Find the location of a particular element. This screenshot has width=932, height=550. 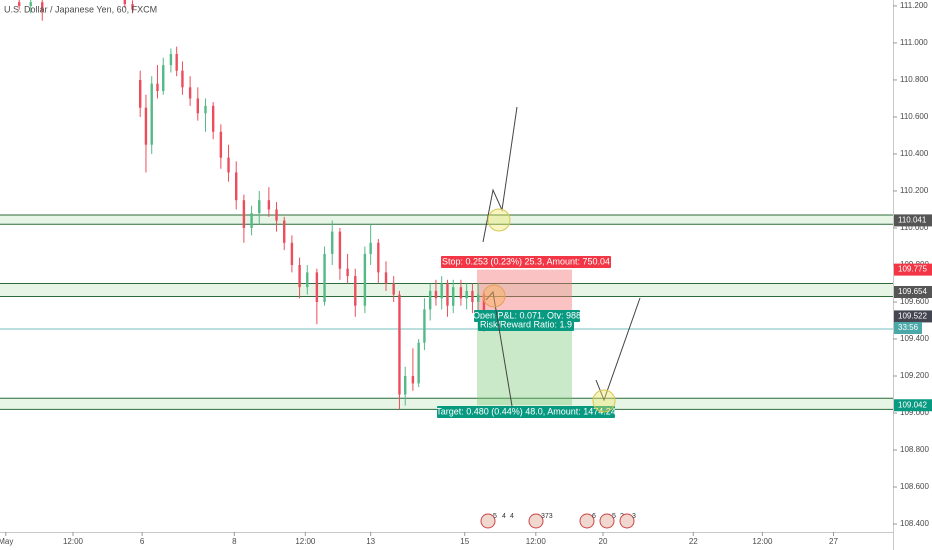

x-tick-label: 22 is located at coordinates (693, 541).